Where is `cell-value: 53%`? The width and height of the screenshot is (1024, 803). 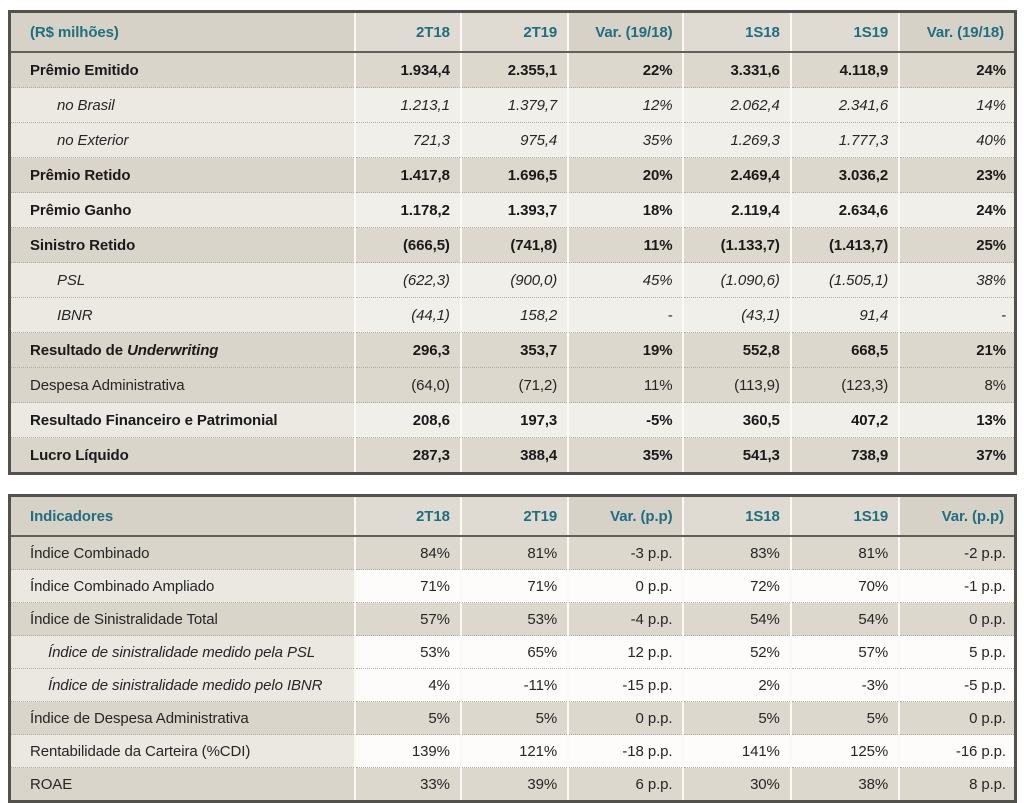
cell-value: 53% is located at coordinates (514, 619).